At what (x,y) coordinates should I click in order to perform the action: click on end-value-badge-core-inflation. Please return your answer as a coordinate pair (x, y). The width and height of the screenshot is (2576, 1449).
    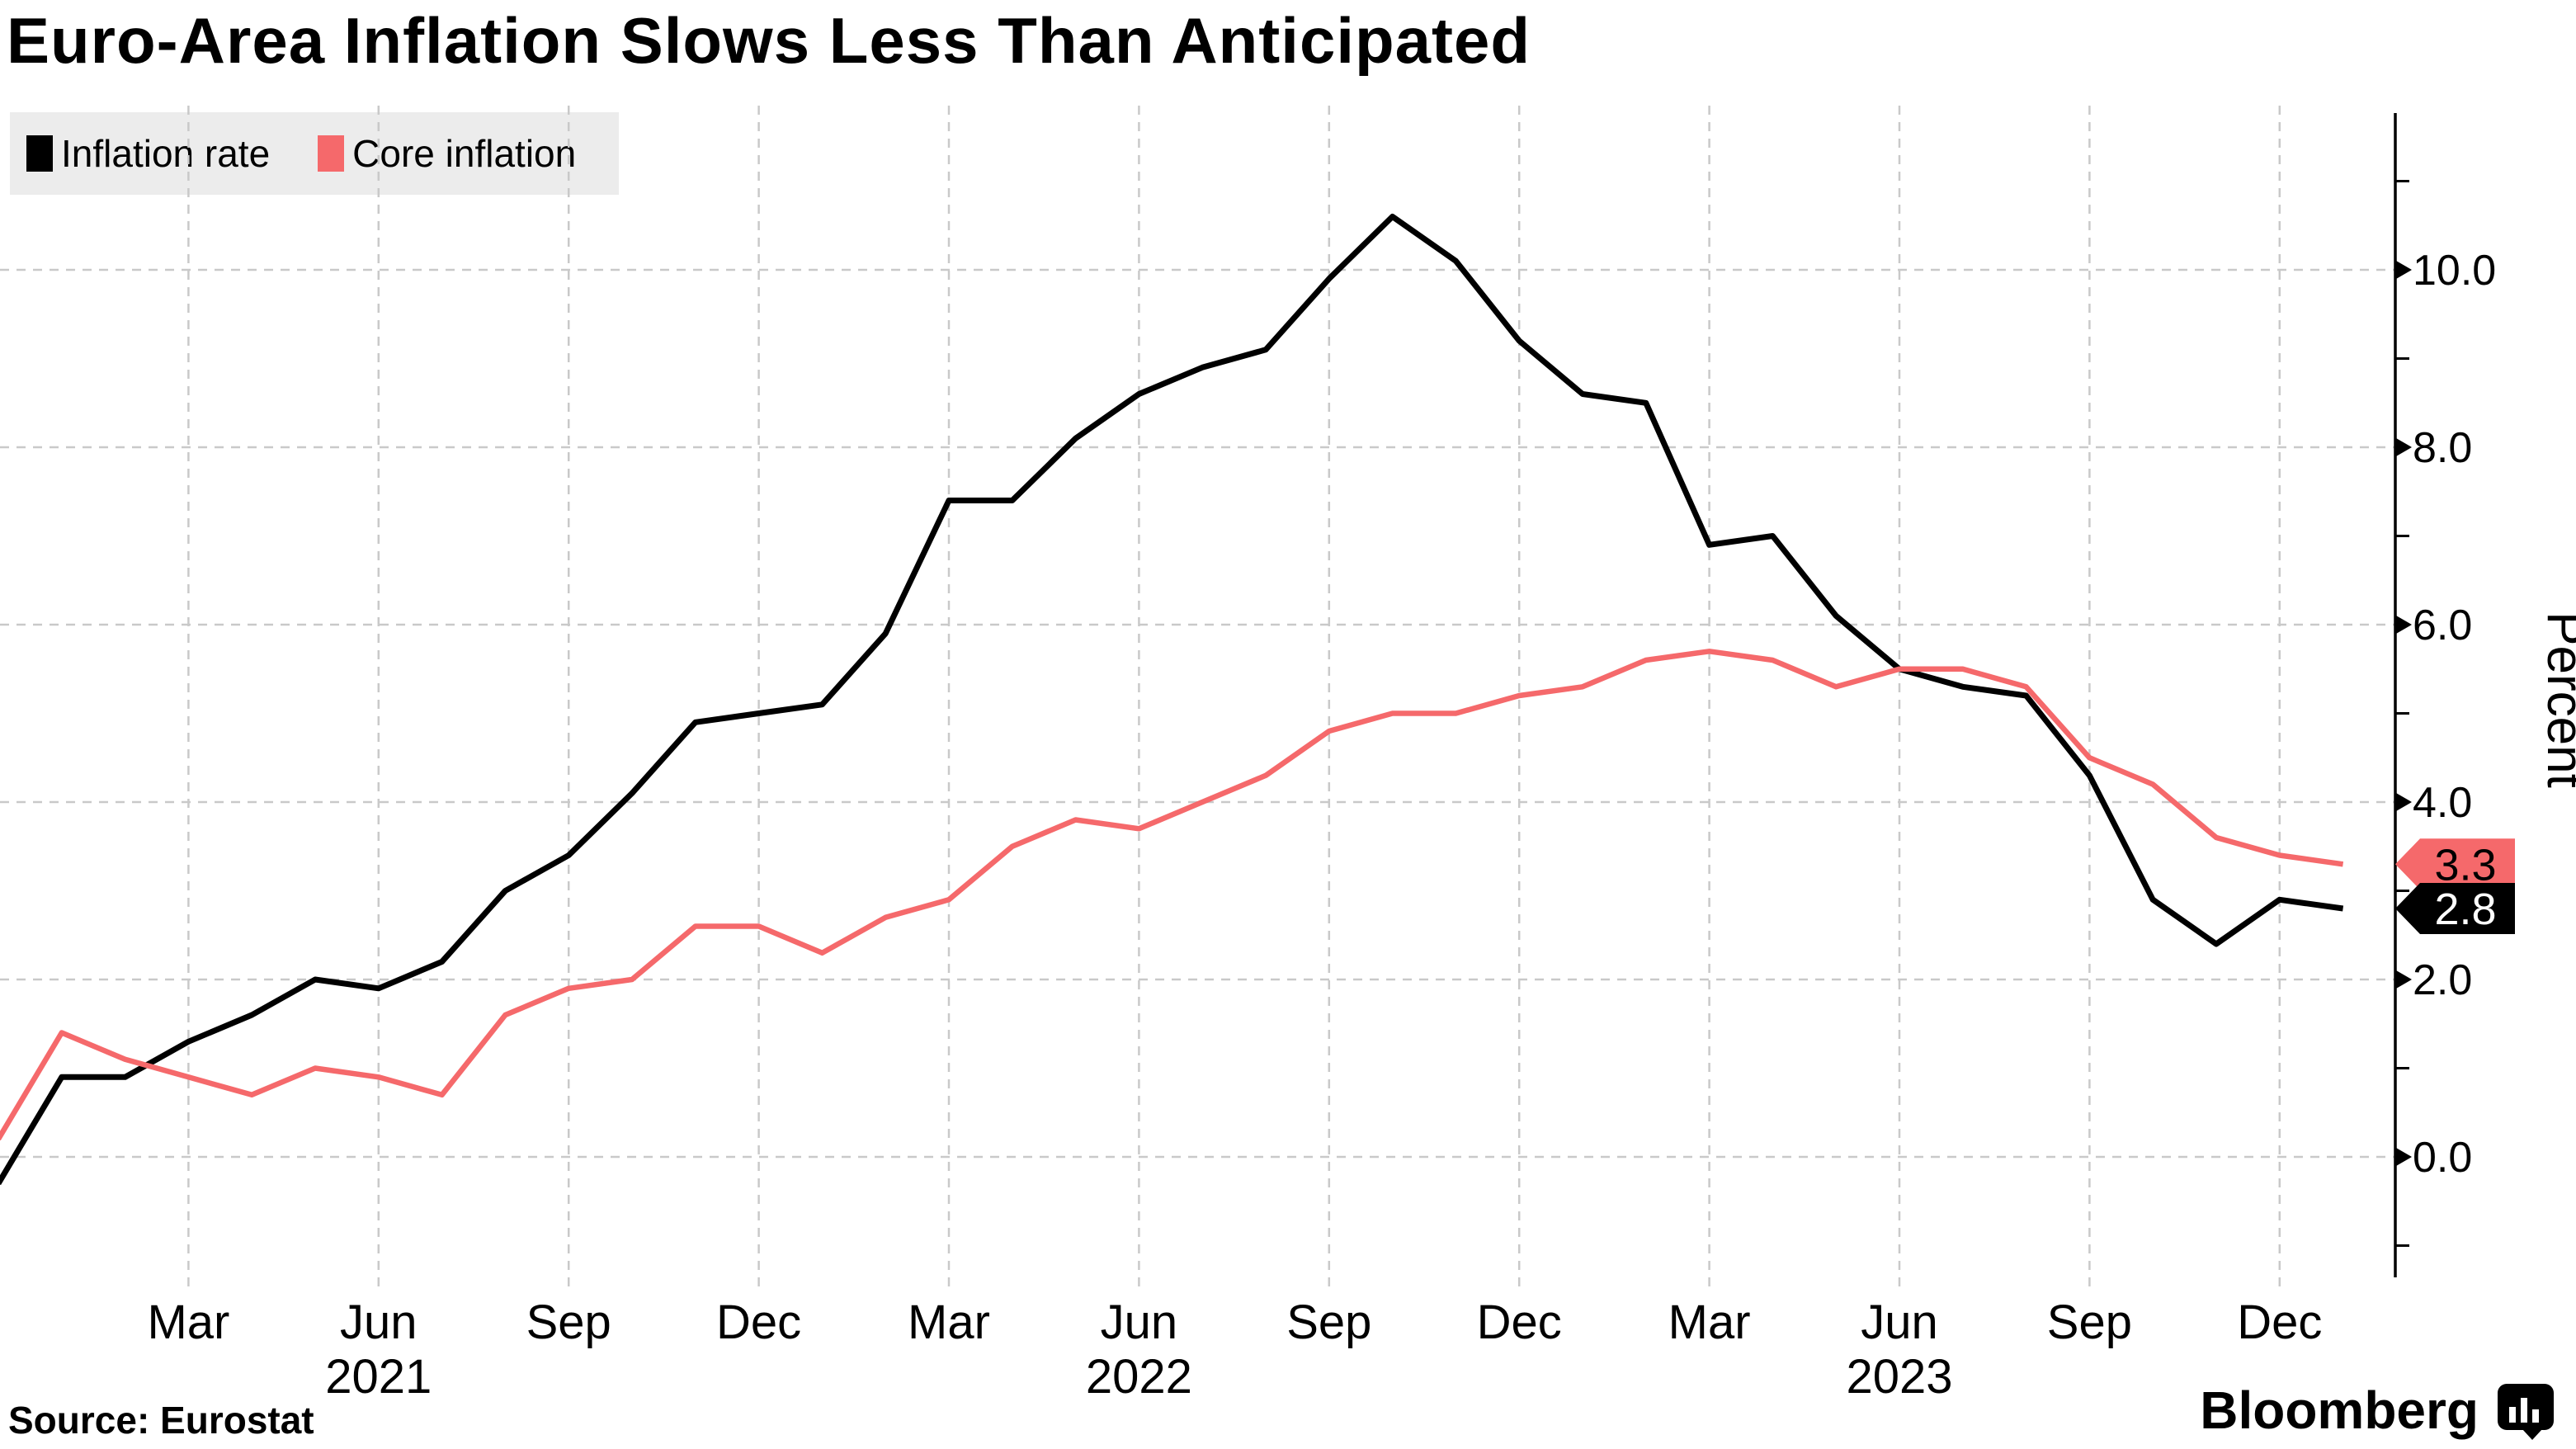
    Looking at the image, I should click on (2455, 864).